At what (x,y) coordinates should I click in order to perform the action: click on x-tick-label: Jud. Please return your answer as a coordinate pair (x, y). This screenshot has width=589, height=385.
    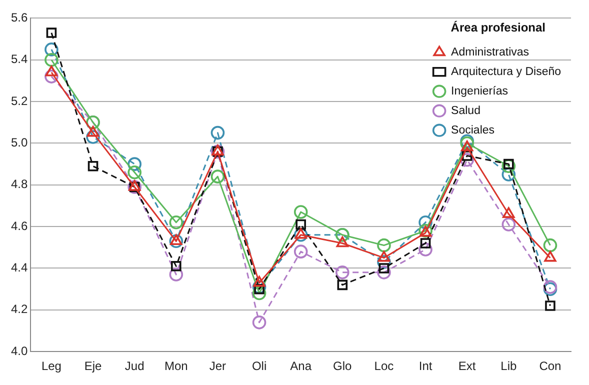
    Looking at the image, I should click on (134, 366).